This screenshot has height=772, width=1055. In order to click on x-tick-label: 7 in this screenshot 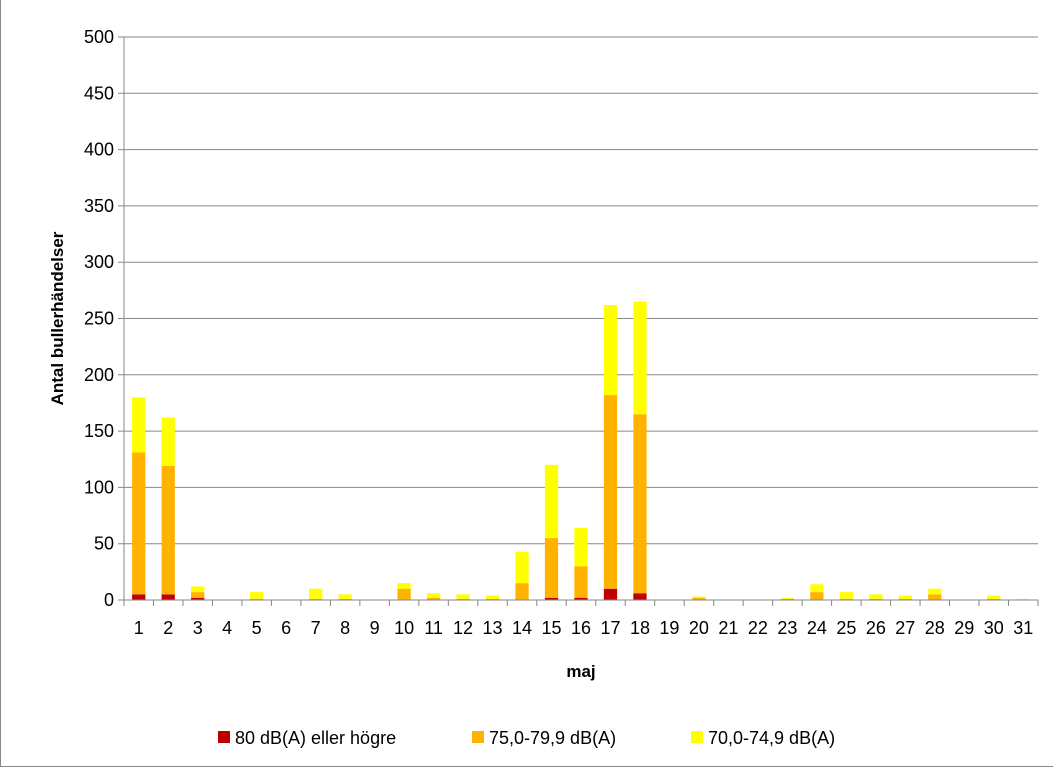, I will do `click(316, 628)`.